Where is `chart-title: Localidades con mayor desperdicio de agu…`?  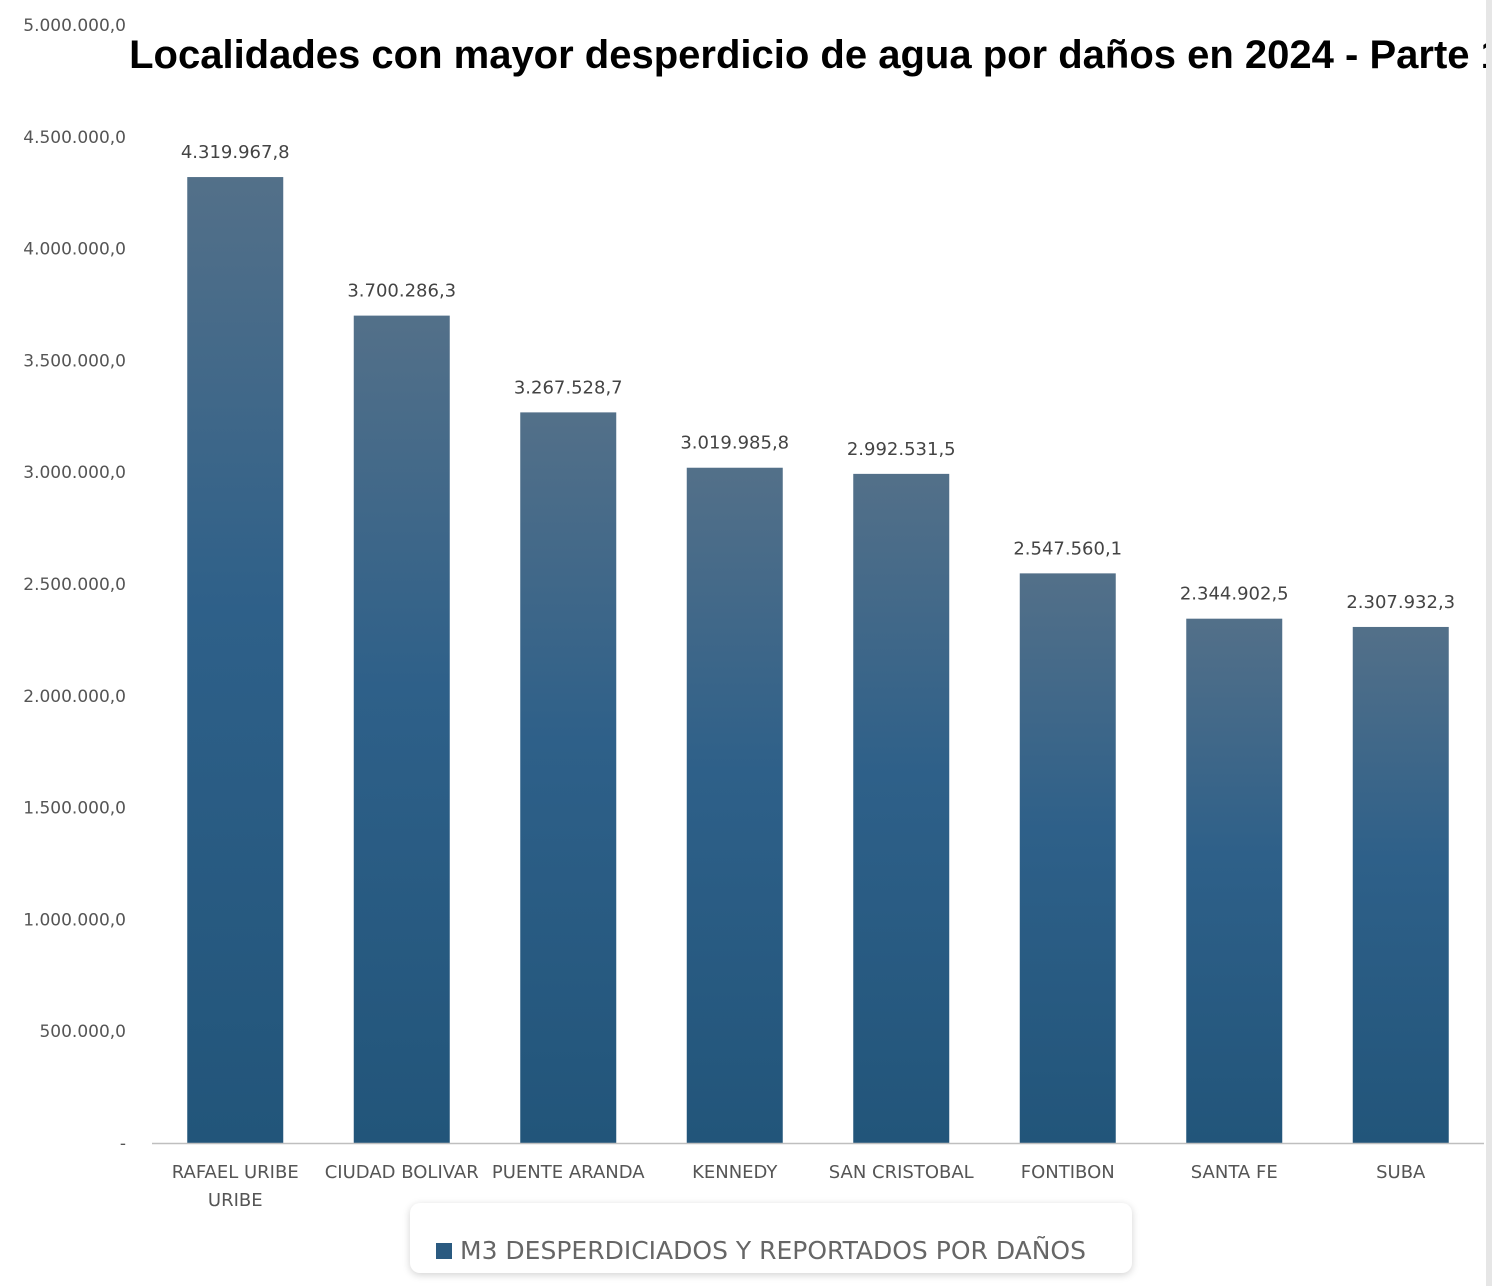
chart-title: Localidades con mayor desperdicio de agu… is located at coordinates (810, 55).